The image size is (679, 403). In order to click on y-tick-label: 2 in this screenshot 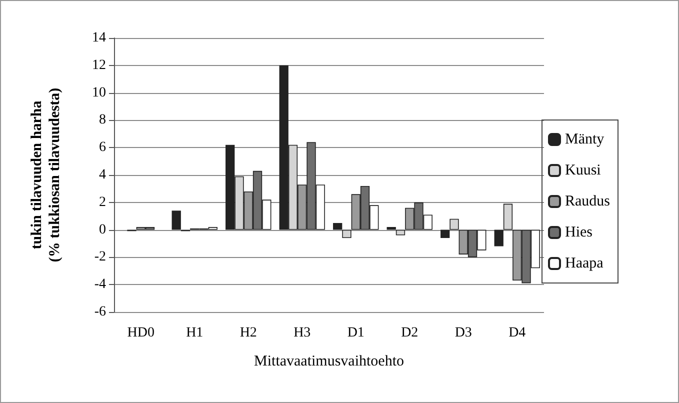, I will do `click(102, 202)`.